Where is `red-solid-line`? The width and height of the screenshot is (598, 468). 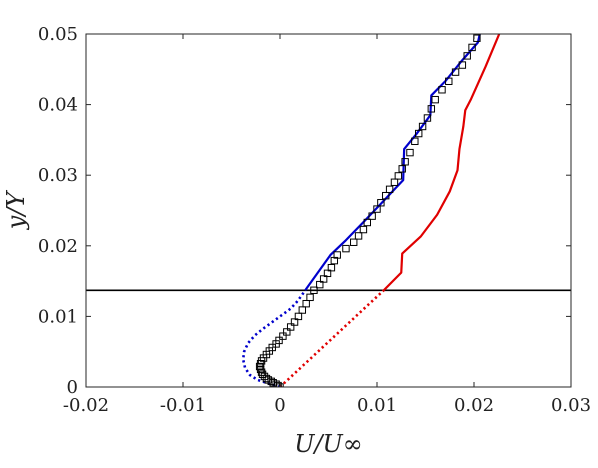 red-solid-line is located at coordinates (442, 163).